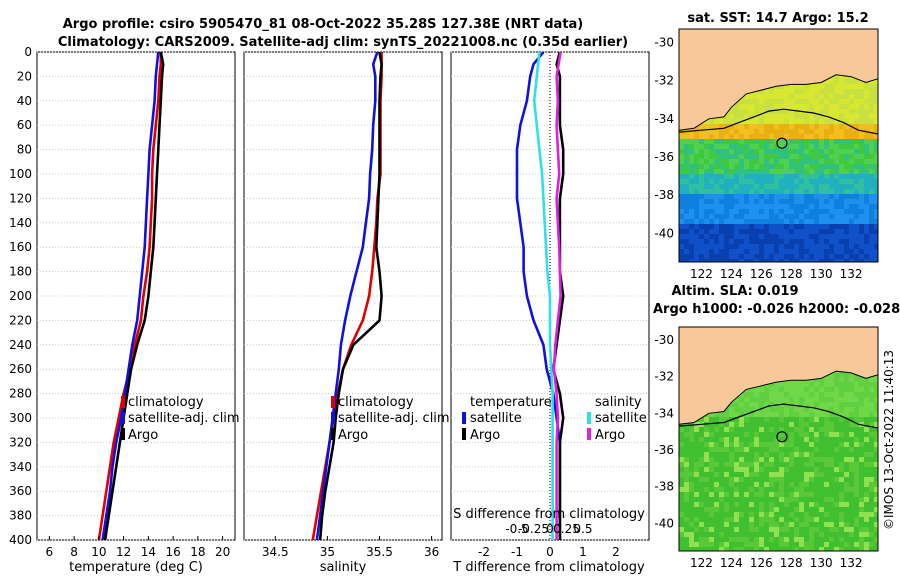  I want to click on map-x-tick-label: 124, so click(731, 274).